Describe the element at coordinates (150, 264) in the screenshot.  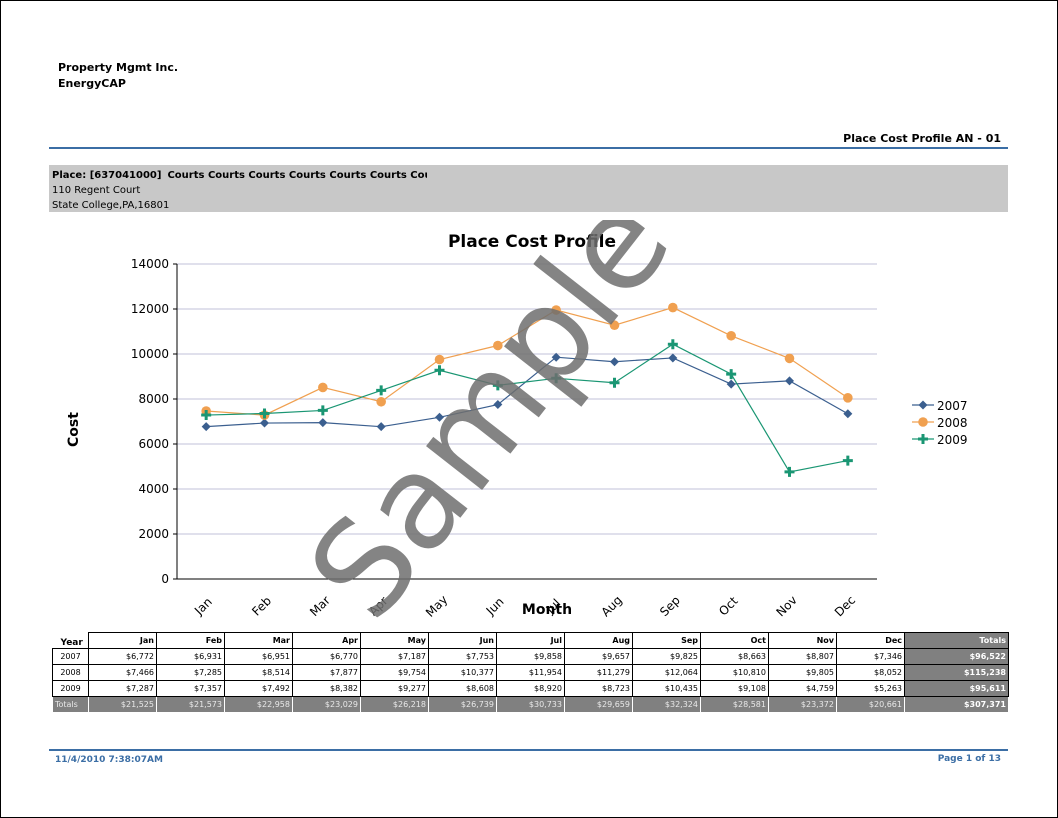
I see `y-tick-label: 14000` at that location.